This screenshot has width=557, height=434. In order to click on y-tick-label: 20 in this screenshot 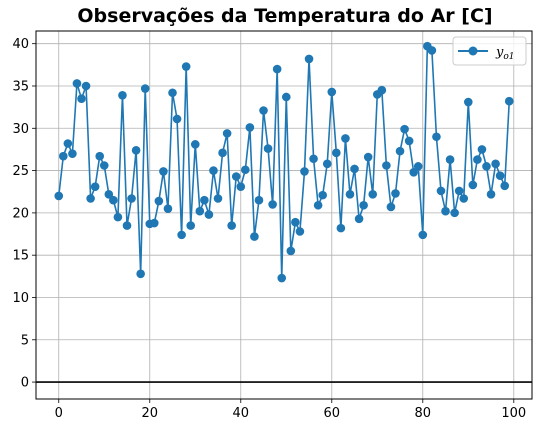, I will do `click(20, 213)`.